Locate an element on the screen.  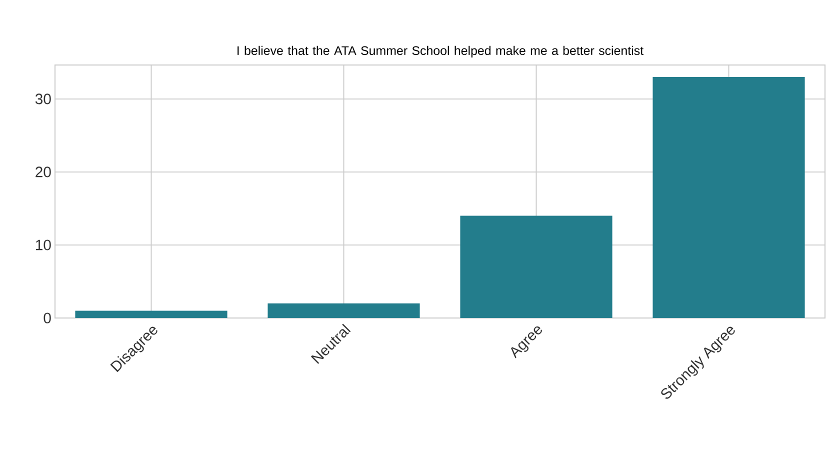
y-tick-label: 30 is located at coordinates (43, 99).